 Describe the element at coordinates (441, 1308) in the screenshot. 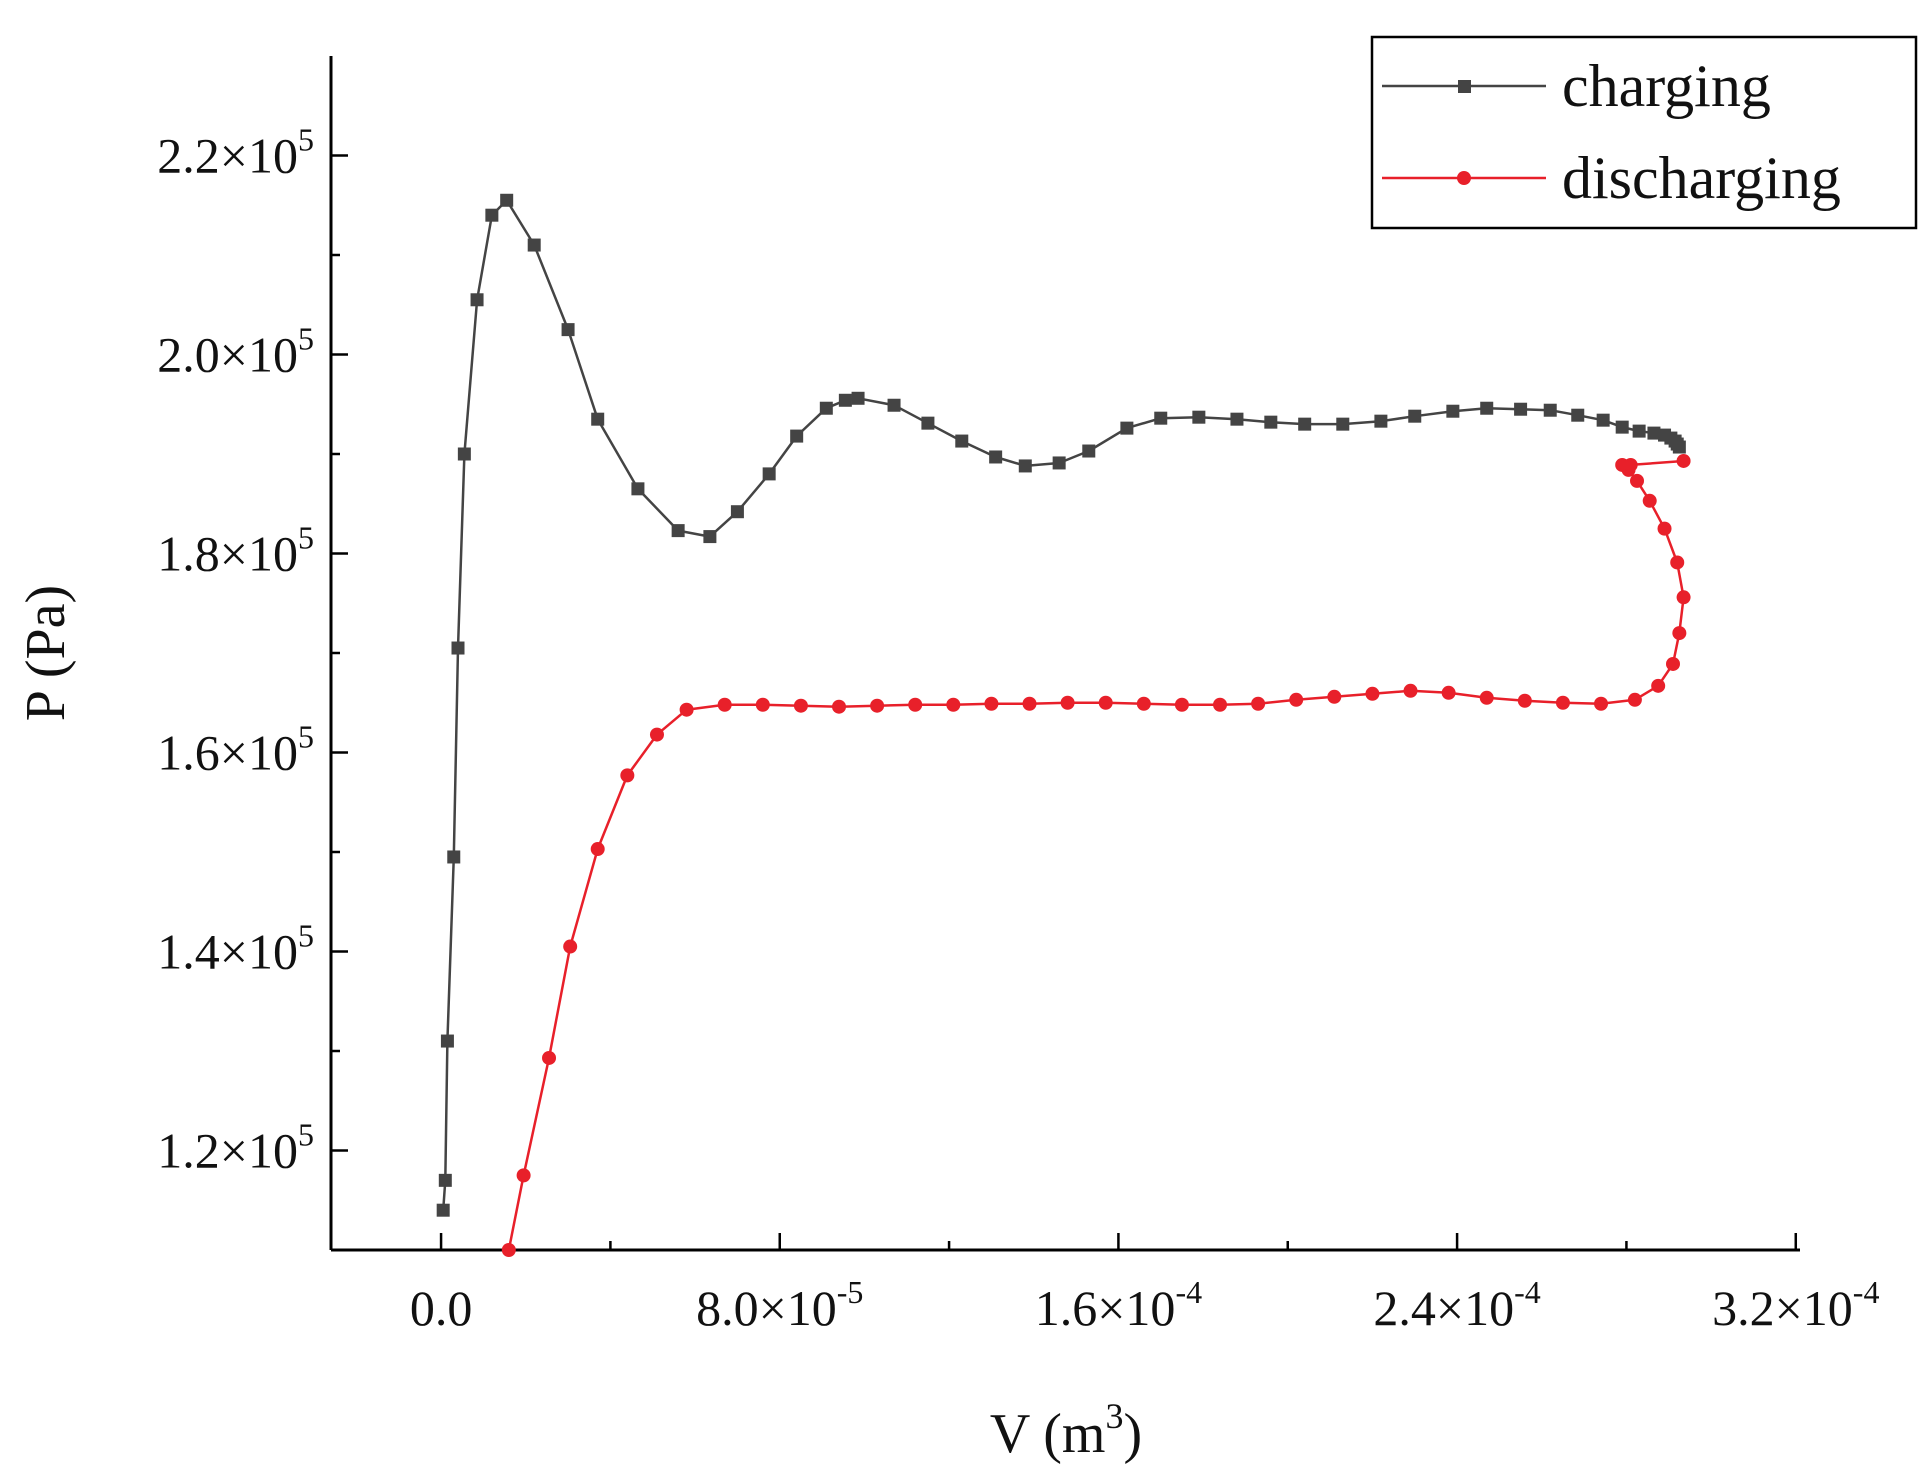

I see `x-tick-label-0-0: 0.0` at that location.